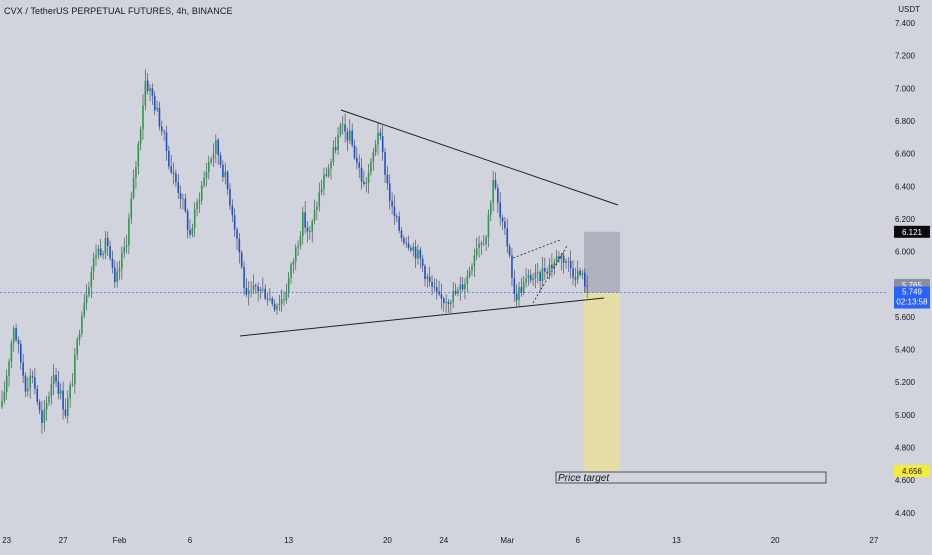  Describe the element at coordinates (584, 478) in the screenshot. I see `price-target-label: Price target` at that location.